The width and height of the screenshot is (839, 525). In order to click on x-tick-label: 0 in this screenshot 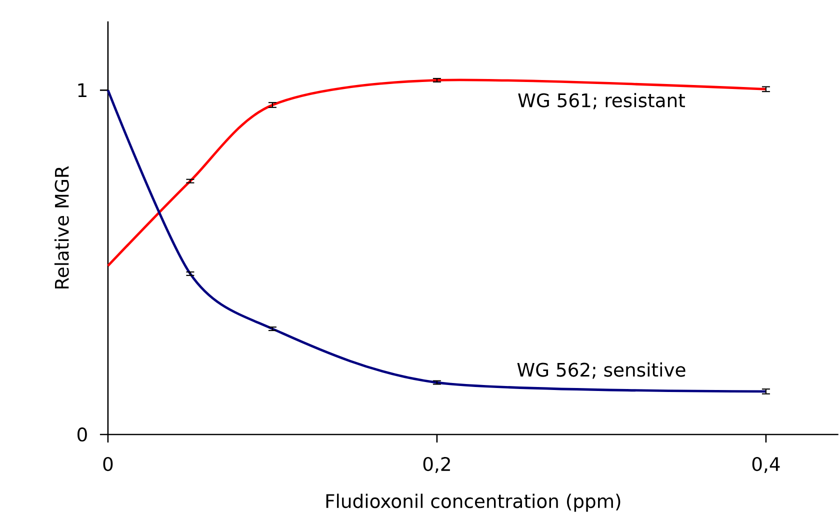, I will do `click(108, 464)`.